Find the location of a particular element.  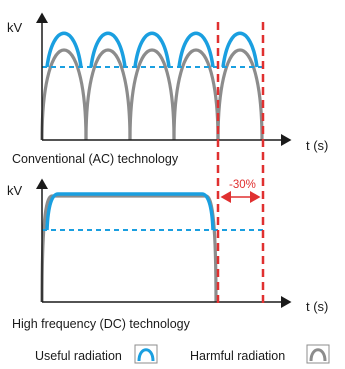

legend: Useful radiation Harmful radiation is located at coordinates (182, 354).